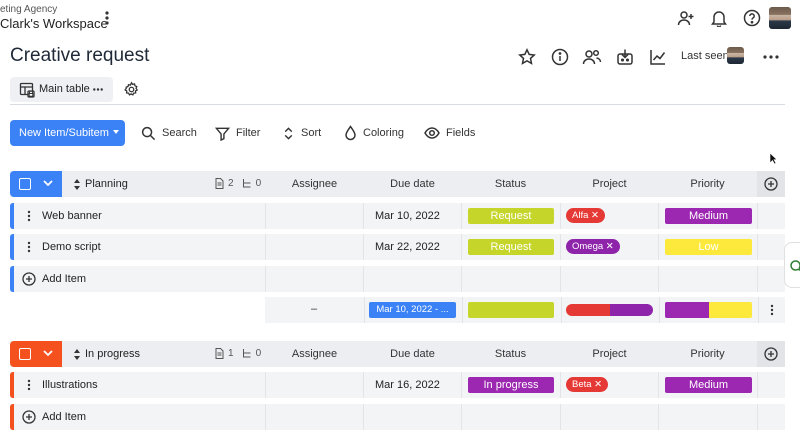 This screenshot has height=435, width=800. I want to click on tab-more-icon, so click(98, 89).